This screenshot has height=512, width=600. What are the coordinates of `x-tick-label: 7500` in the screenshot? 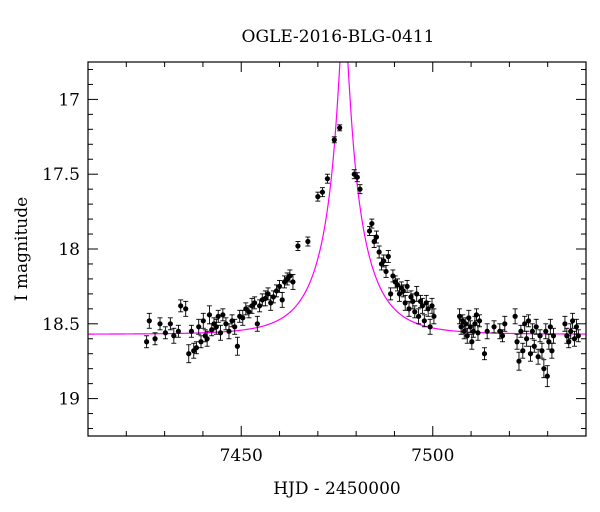 It's located at (432, 456).